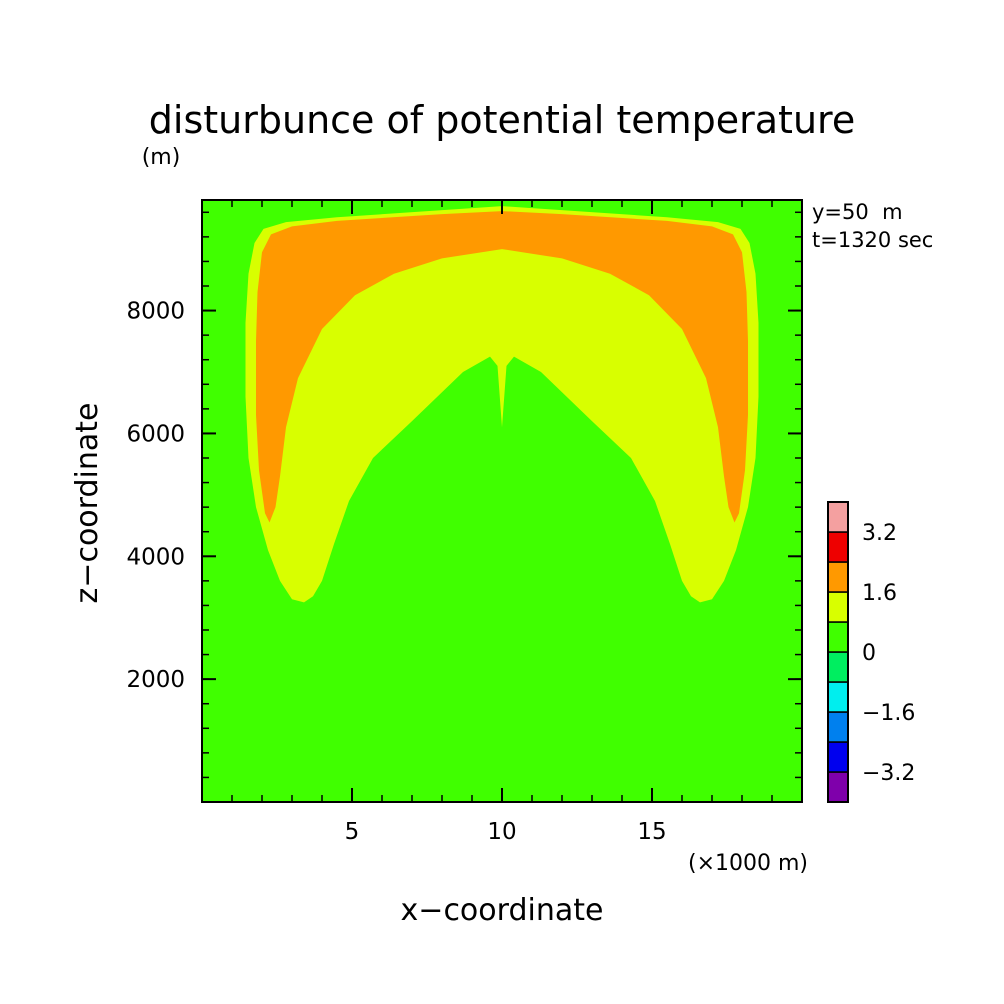 The image size is (1004, 1004). I want to click on annotation-time: t=1320 sec, so click(872, 240).